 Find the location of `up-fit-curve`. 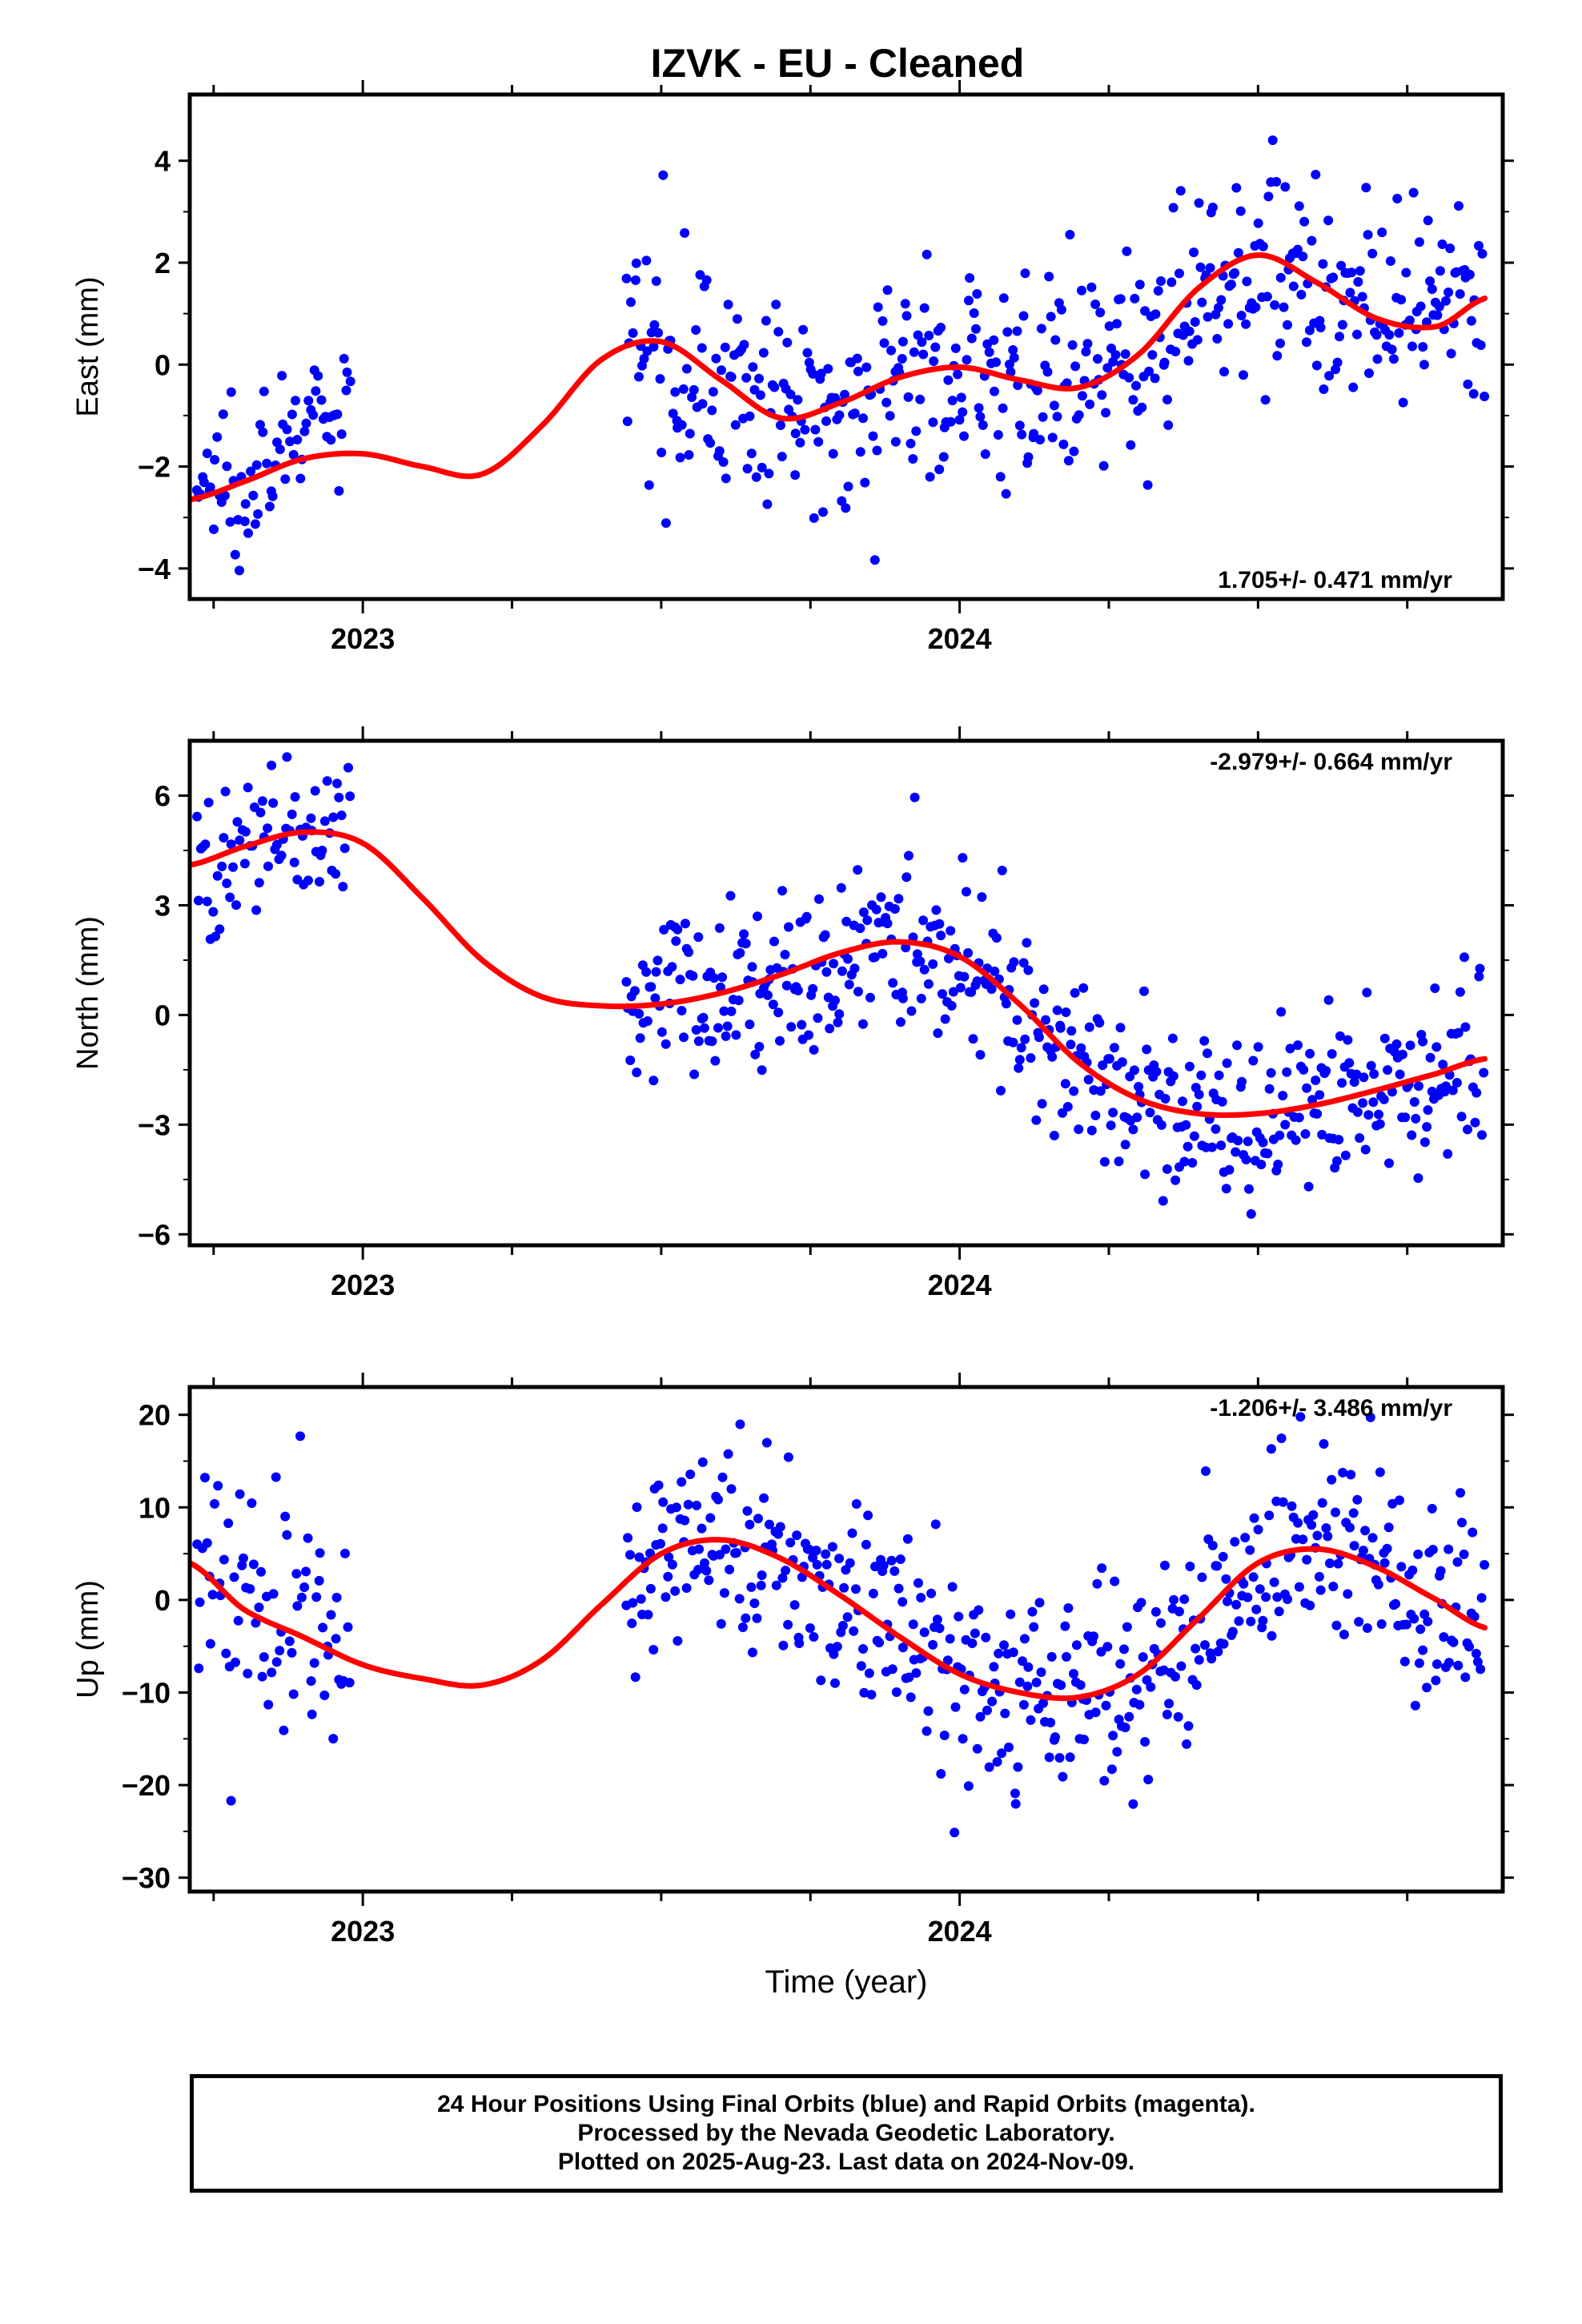

up-fit-curve is located at coordinates (839, 1619).